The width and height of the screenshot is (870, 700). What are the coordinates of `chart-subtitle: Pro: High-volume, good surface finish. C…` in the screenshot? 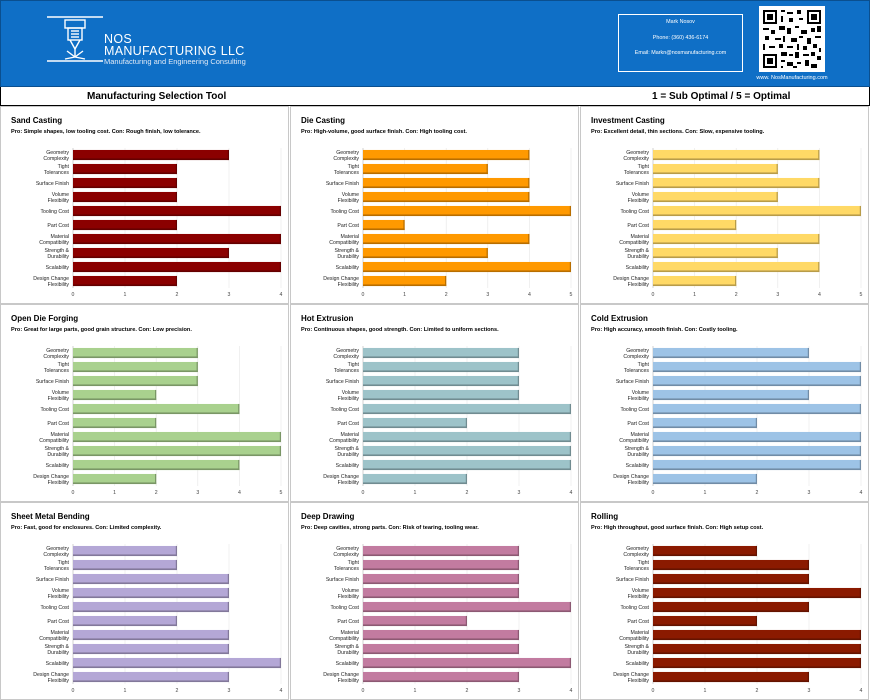 It's located at (384, 132).